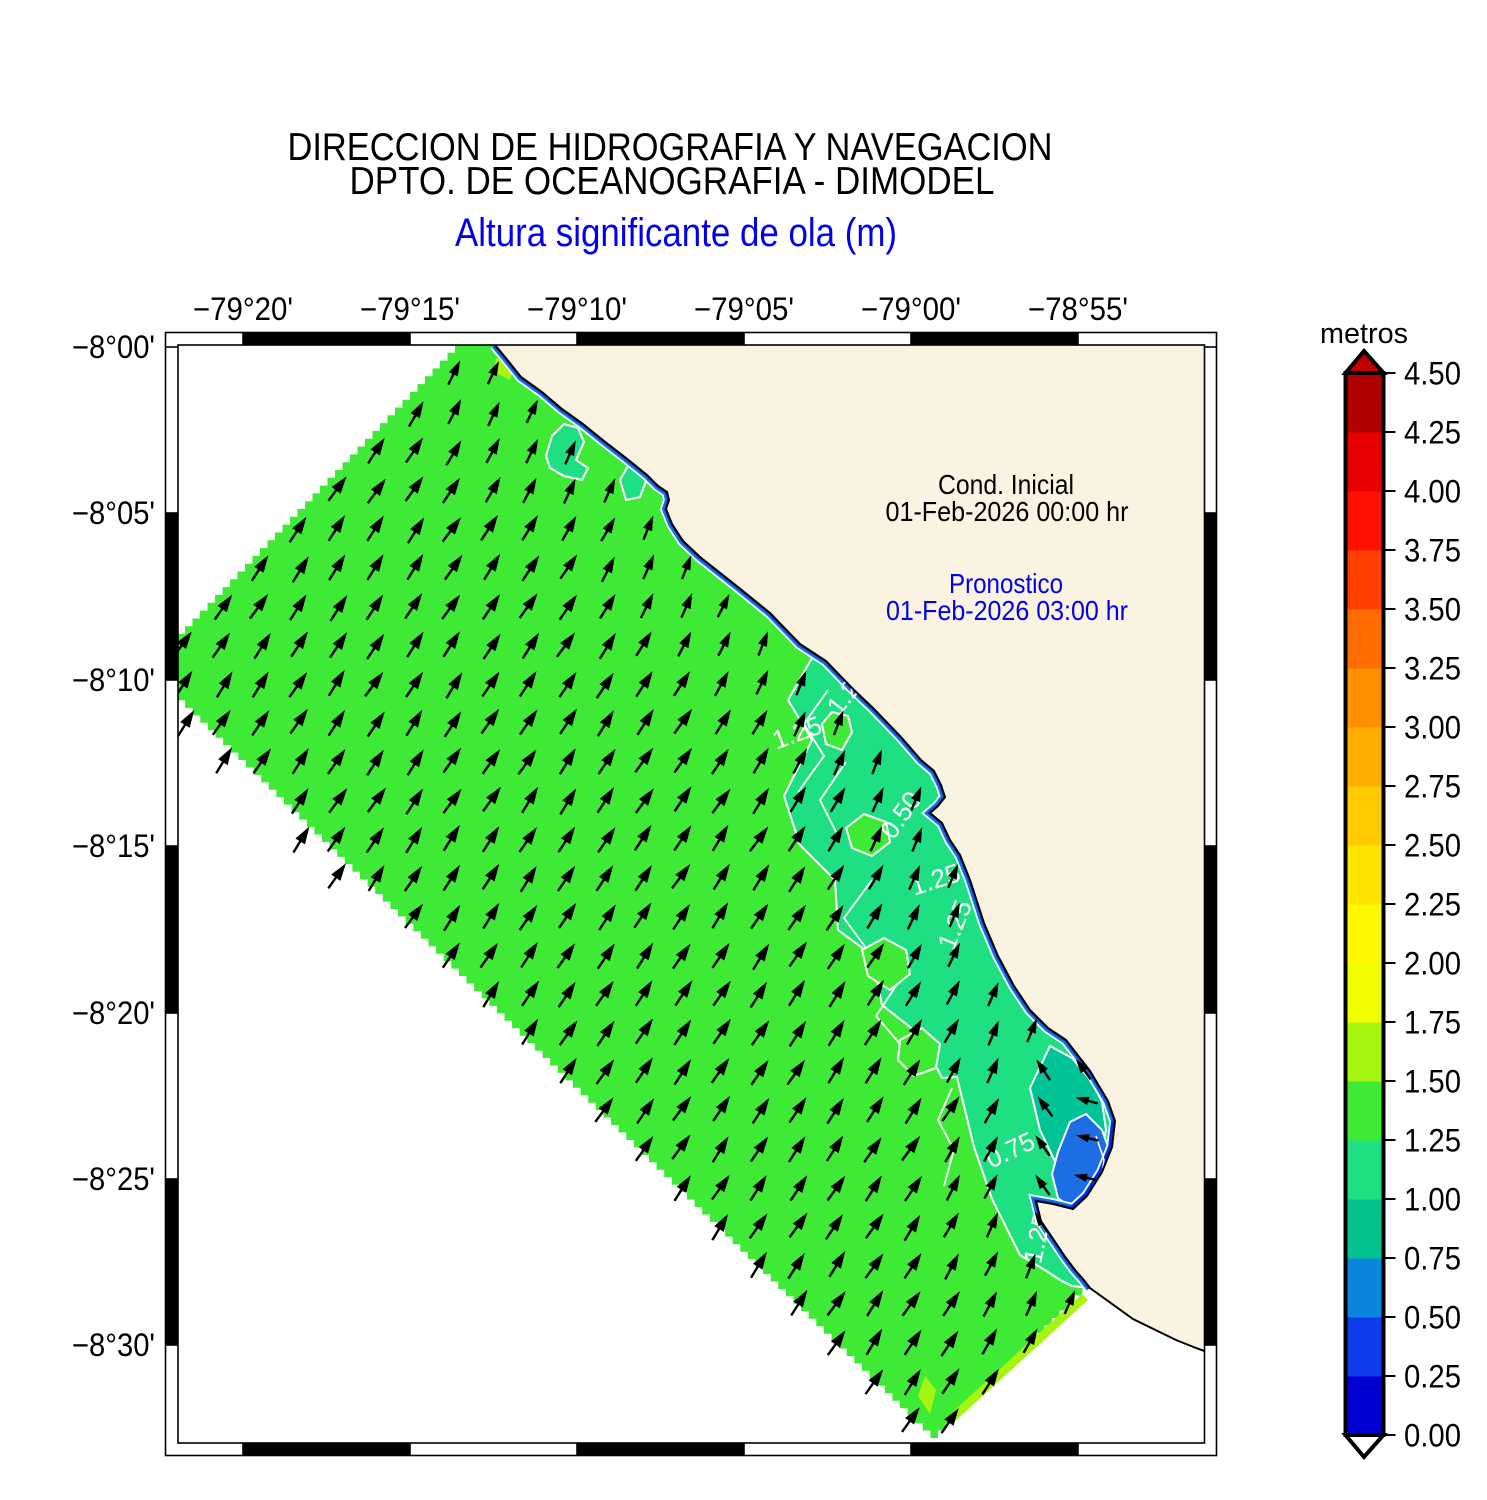 The width and height of the screenshot is (1487, 1500). I want to click on svg-text: 0.50, so click(1432, 1318).